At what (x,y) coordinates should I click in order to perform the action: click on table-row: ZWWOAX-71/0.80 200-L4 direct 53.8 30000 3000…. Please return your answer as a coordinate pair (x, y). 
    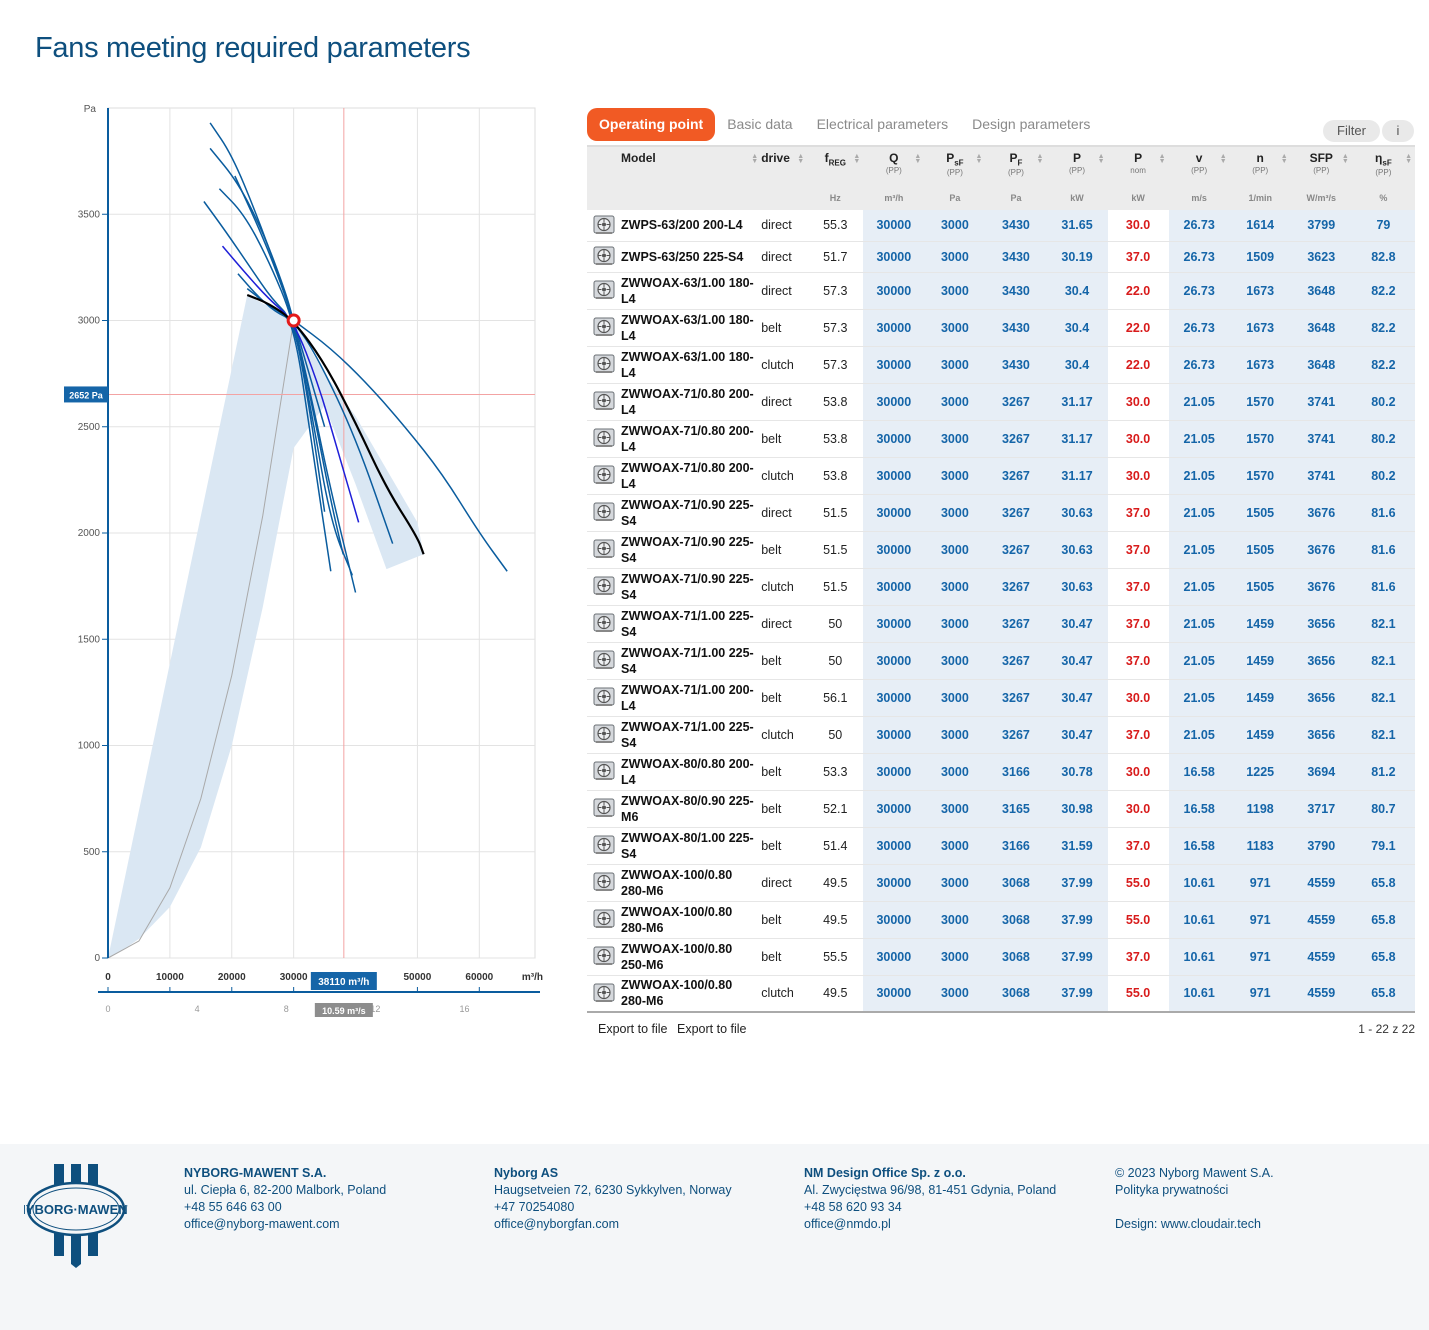
    Looking at the image, I should click on (1001, 402).